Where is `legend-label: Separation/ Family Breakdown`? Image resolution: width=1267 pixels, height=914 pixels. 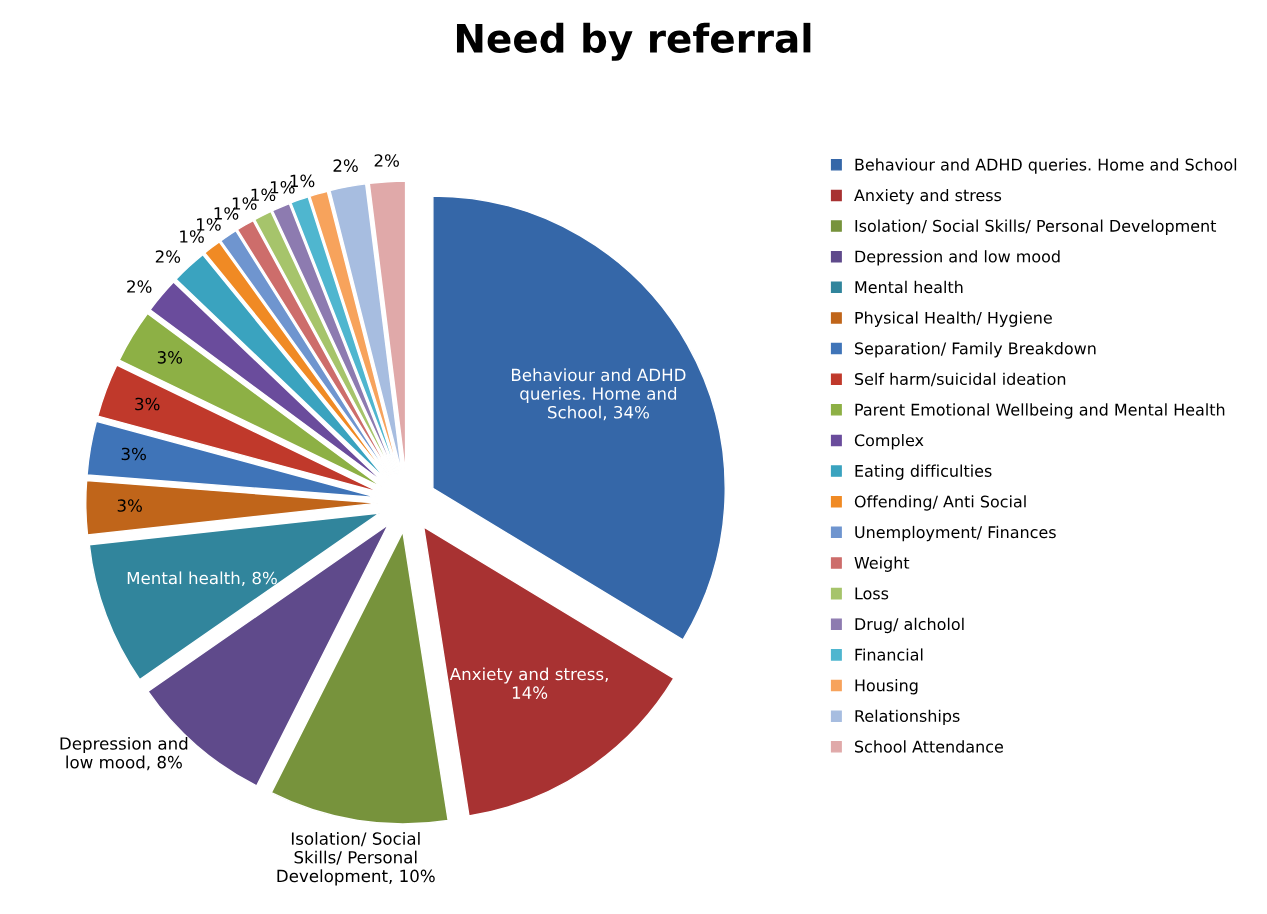 legend-label: Separation/ Family Breakdown is located at coordinates (975, 350).